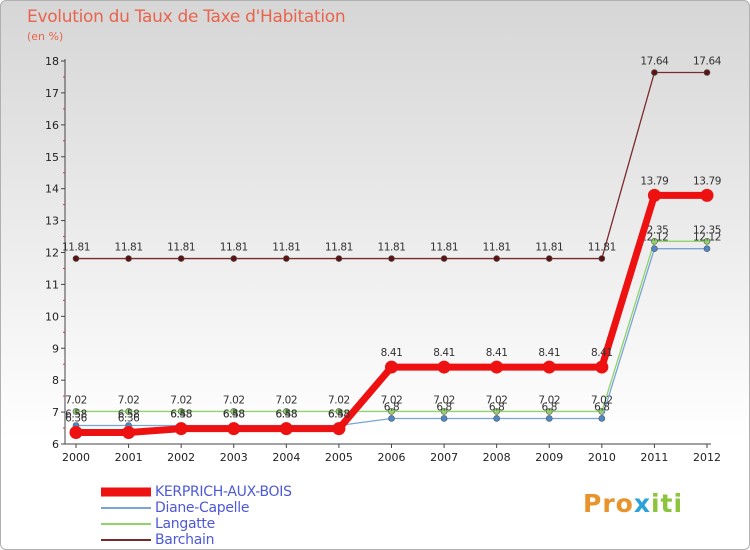  I want to click on x-tick-label: 2011, so click(654, 457).